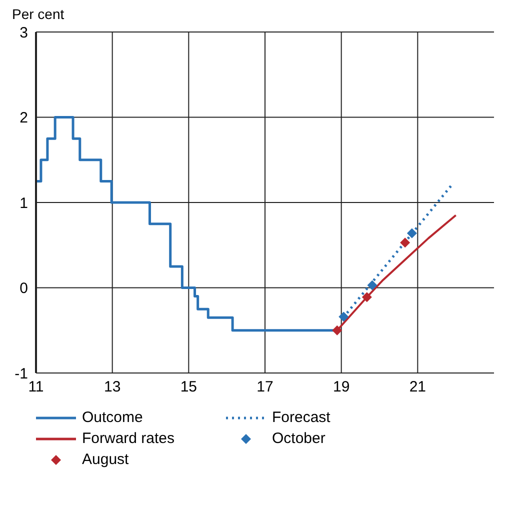 This screenshot has width=508, height=516. What do you see at coordinates (24, 203) in the screenshot?
I see `y-tick-label: 1` at bounding box center [24, 203].